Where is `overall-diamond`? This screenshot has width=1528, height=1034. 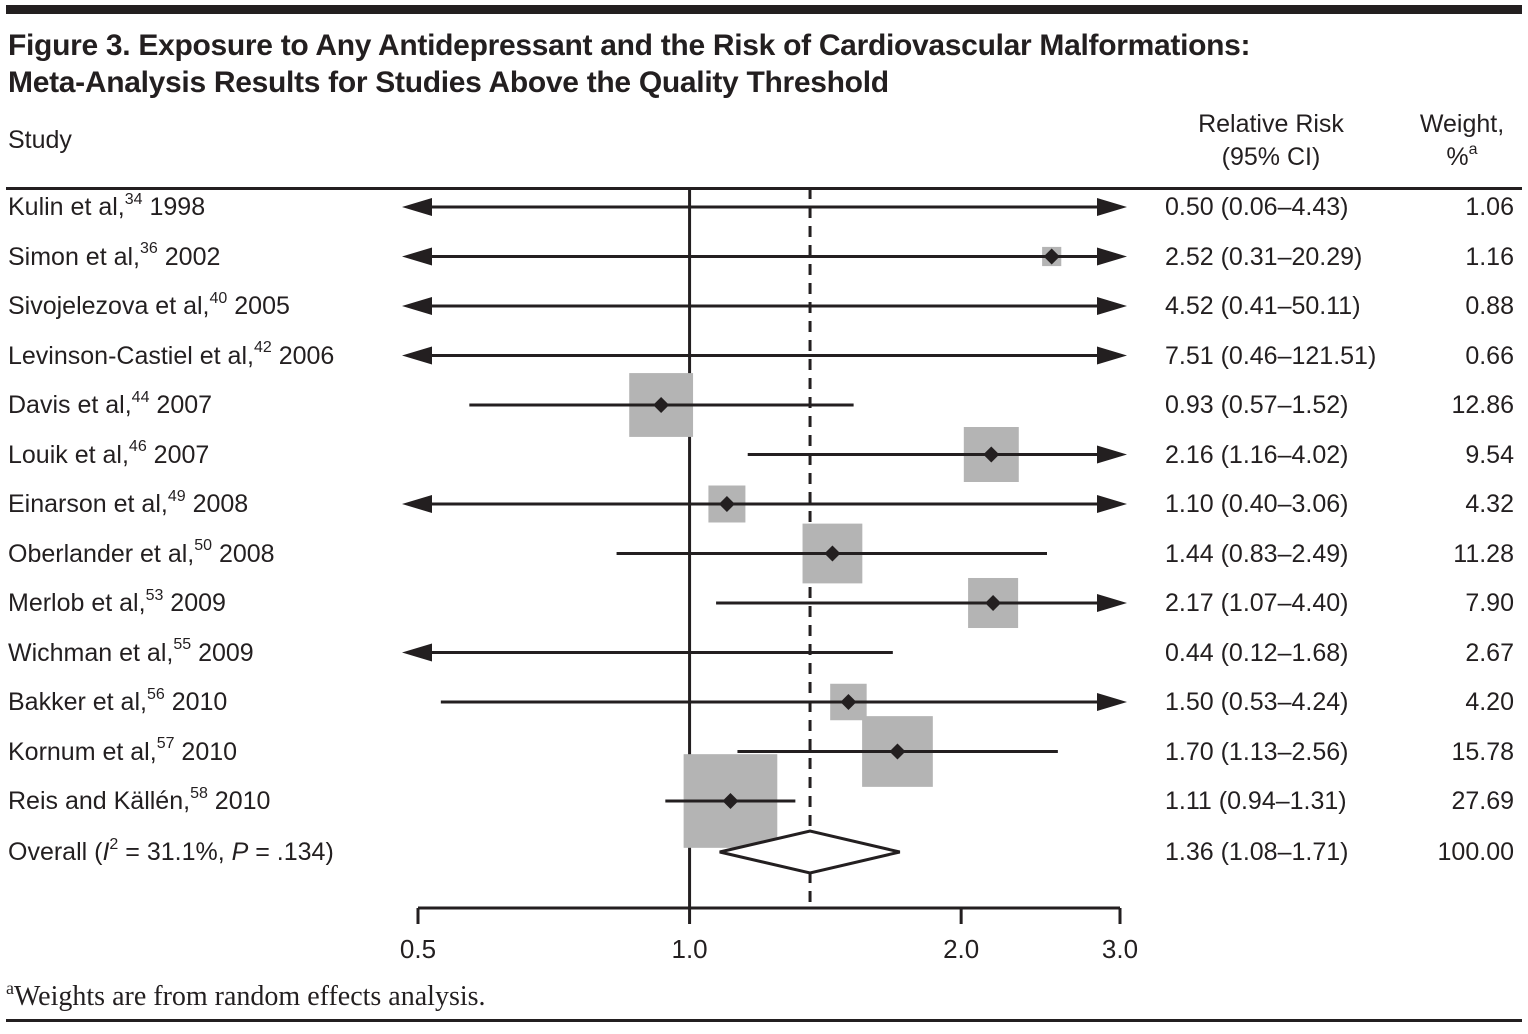
overall-diamond is located at coordinates (810, 852).